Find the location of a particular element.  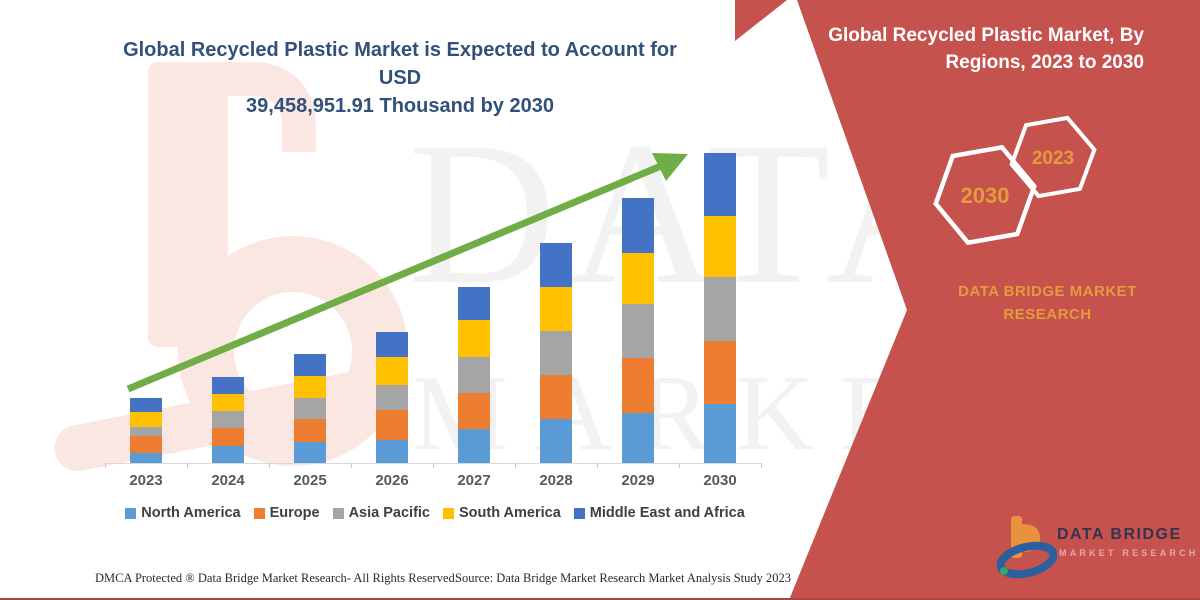

x-axis-label-2026: 2026 is located at coordinates (392, 480).